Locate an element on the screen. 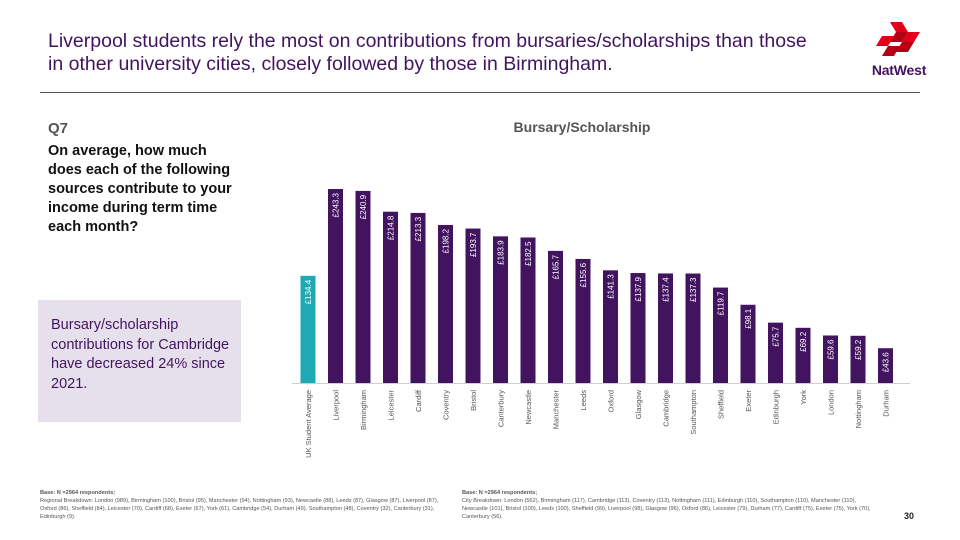 This screenshot has height=540, width=960. footnote-right-base: Base: N =2964 respondents; is located at coordinates (500, 493).